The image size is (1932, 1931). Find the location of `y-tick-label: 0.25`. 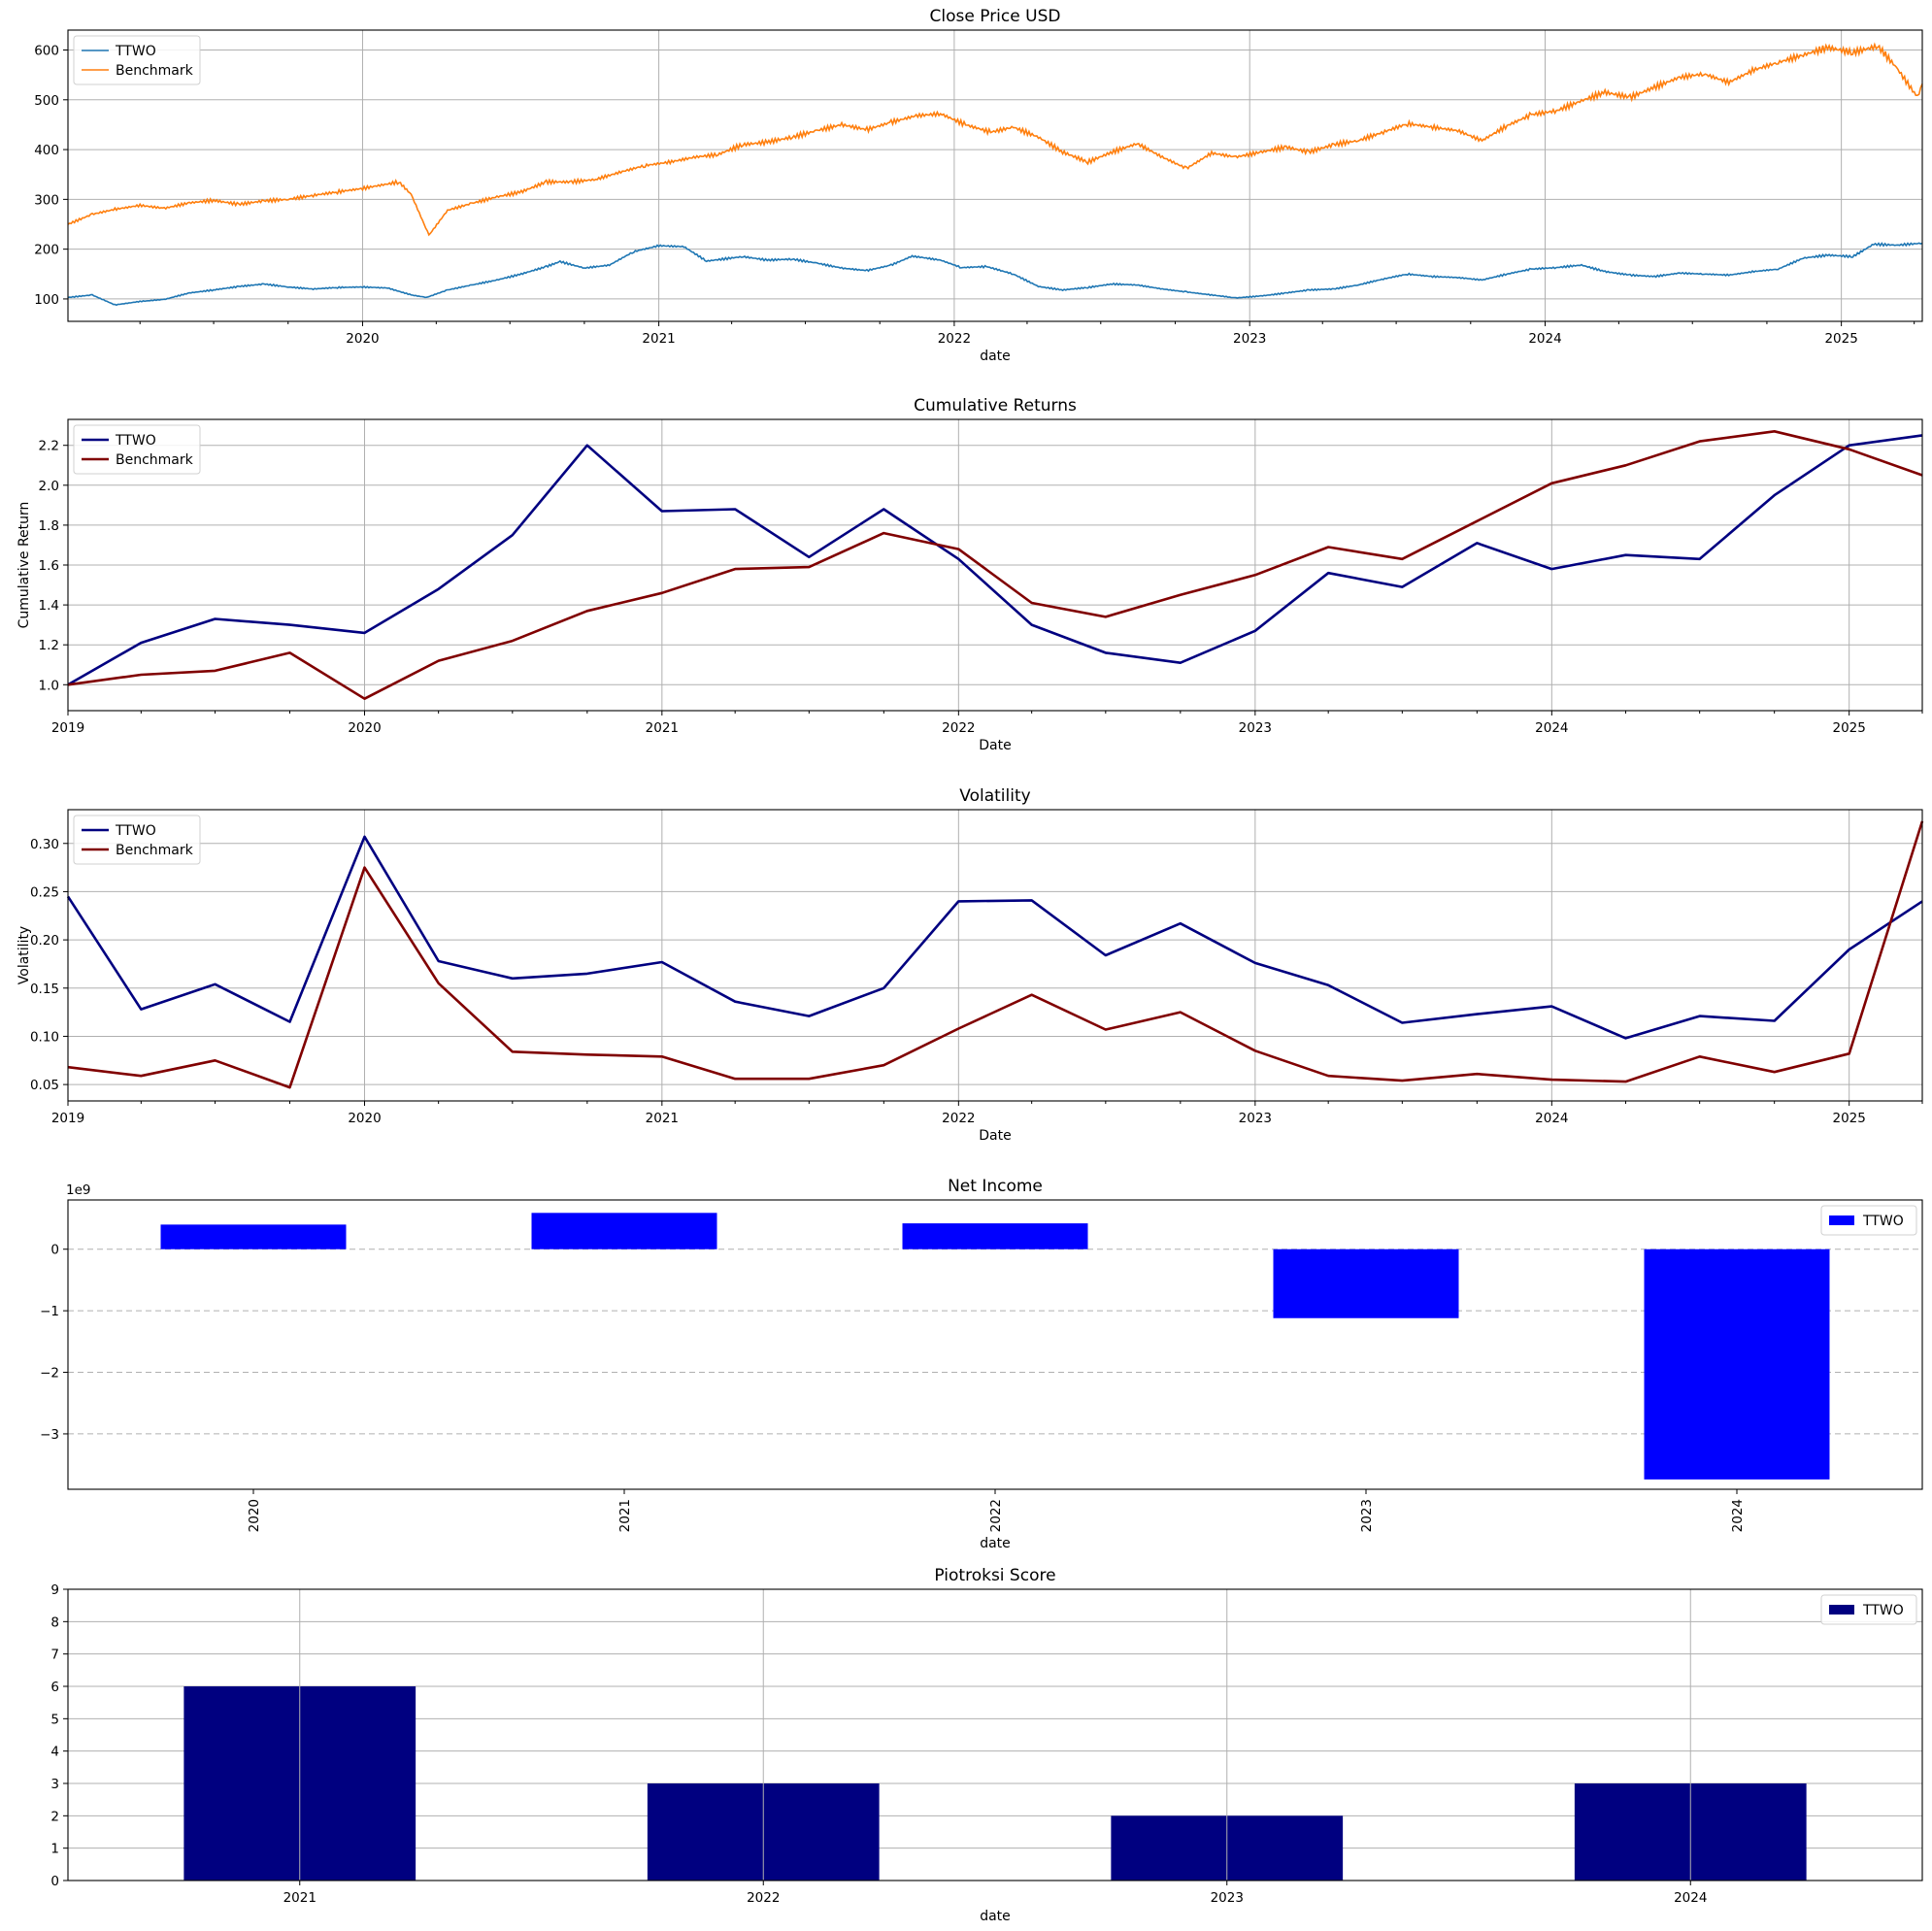

y-tick-label: 0.25 is located at coordinates (45, 892).